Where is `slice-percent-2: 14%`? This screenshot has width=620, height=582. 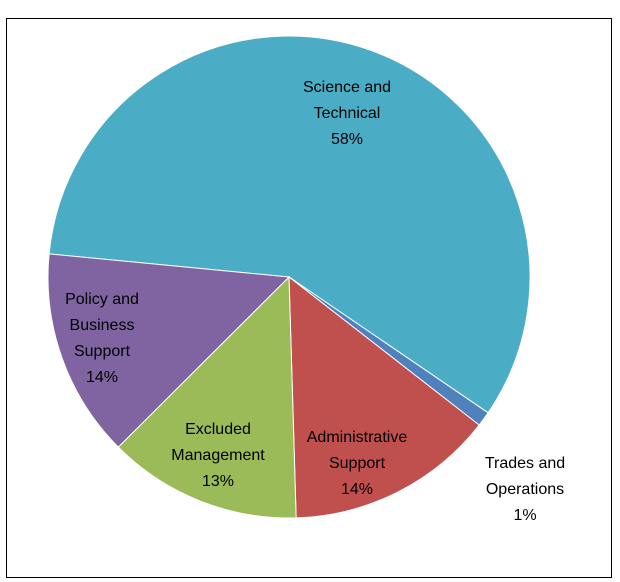 slice-percent-2: 14% is located at coordinates (357, 489).